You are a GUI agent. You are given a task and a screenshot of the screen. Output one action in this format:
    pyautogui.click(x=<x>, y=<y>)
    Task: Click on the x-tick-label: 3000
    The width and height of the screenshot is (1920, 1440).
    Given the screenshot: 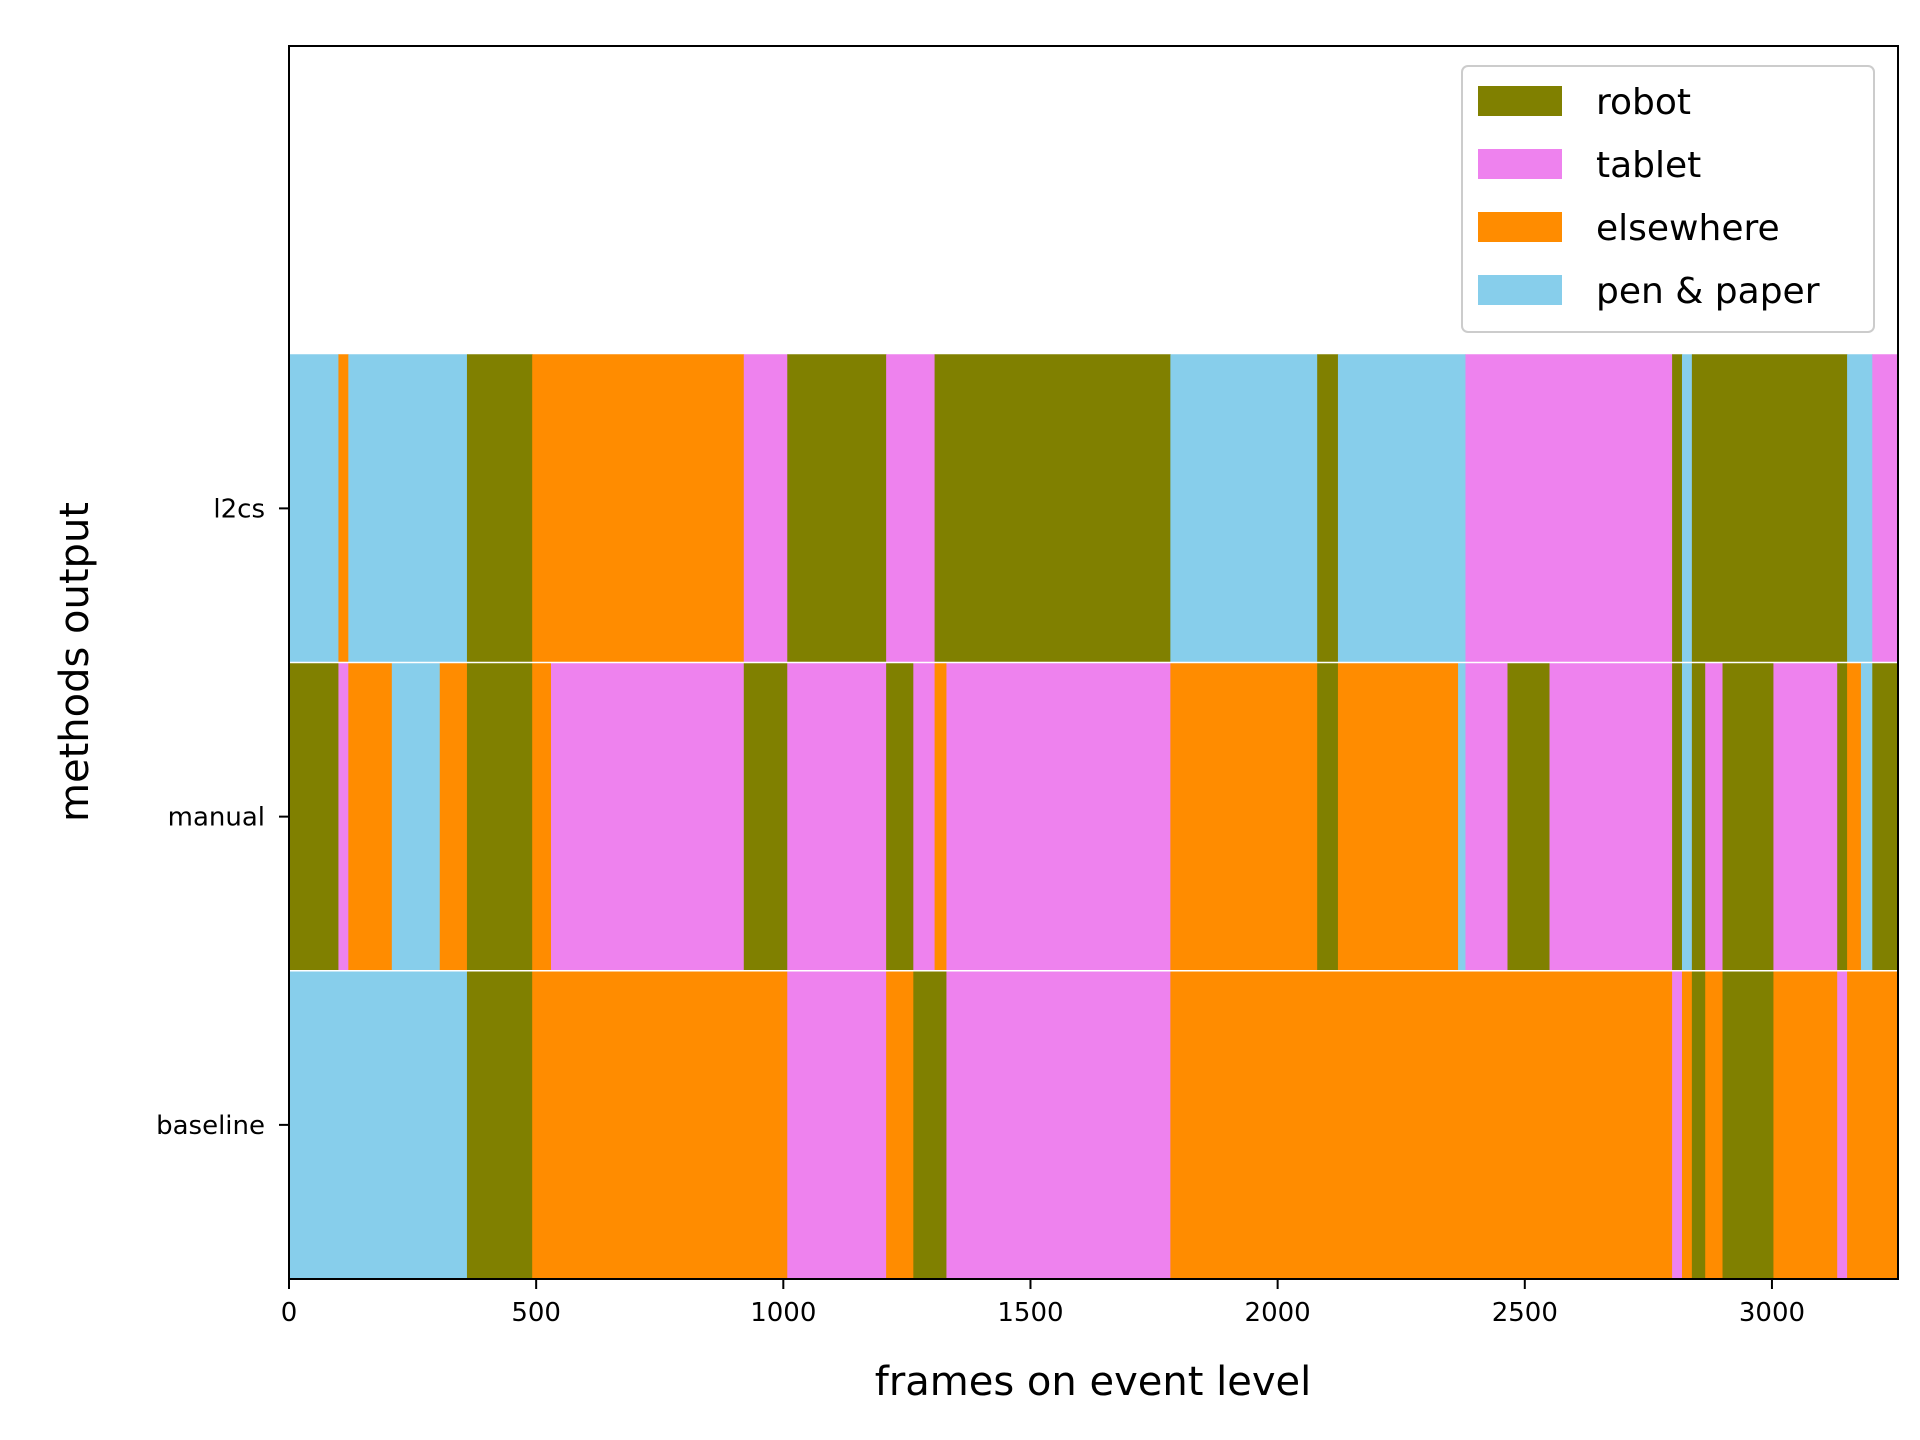 What is the action you would take?
    pyautogui.click(x=1772, y=1313)
    